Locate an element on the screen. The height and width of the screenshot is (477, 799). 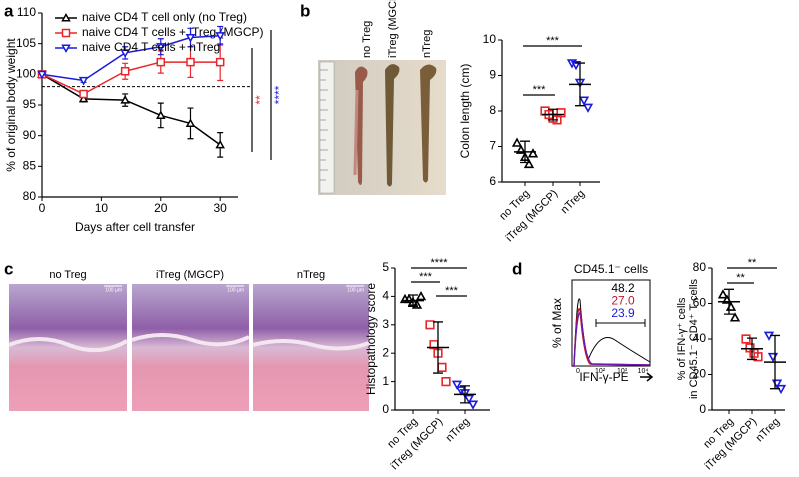
scale-bar-label: 100 µm is located at coordinates (355, 290).